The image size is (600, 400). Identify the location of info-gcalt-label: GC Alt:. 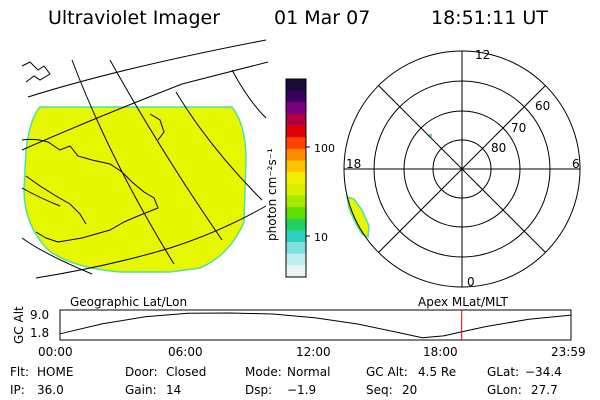
(387, 372).